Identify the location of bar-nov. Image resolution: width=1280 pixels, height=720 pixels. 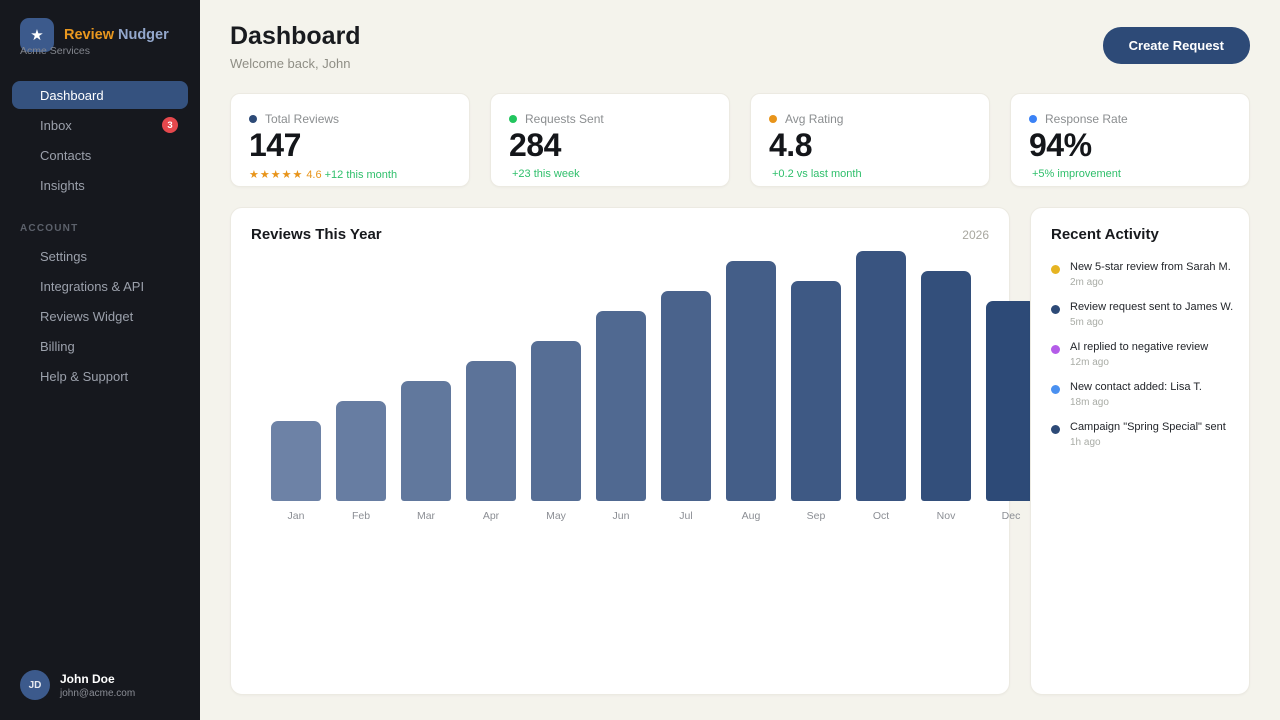
(946, 386).